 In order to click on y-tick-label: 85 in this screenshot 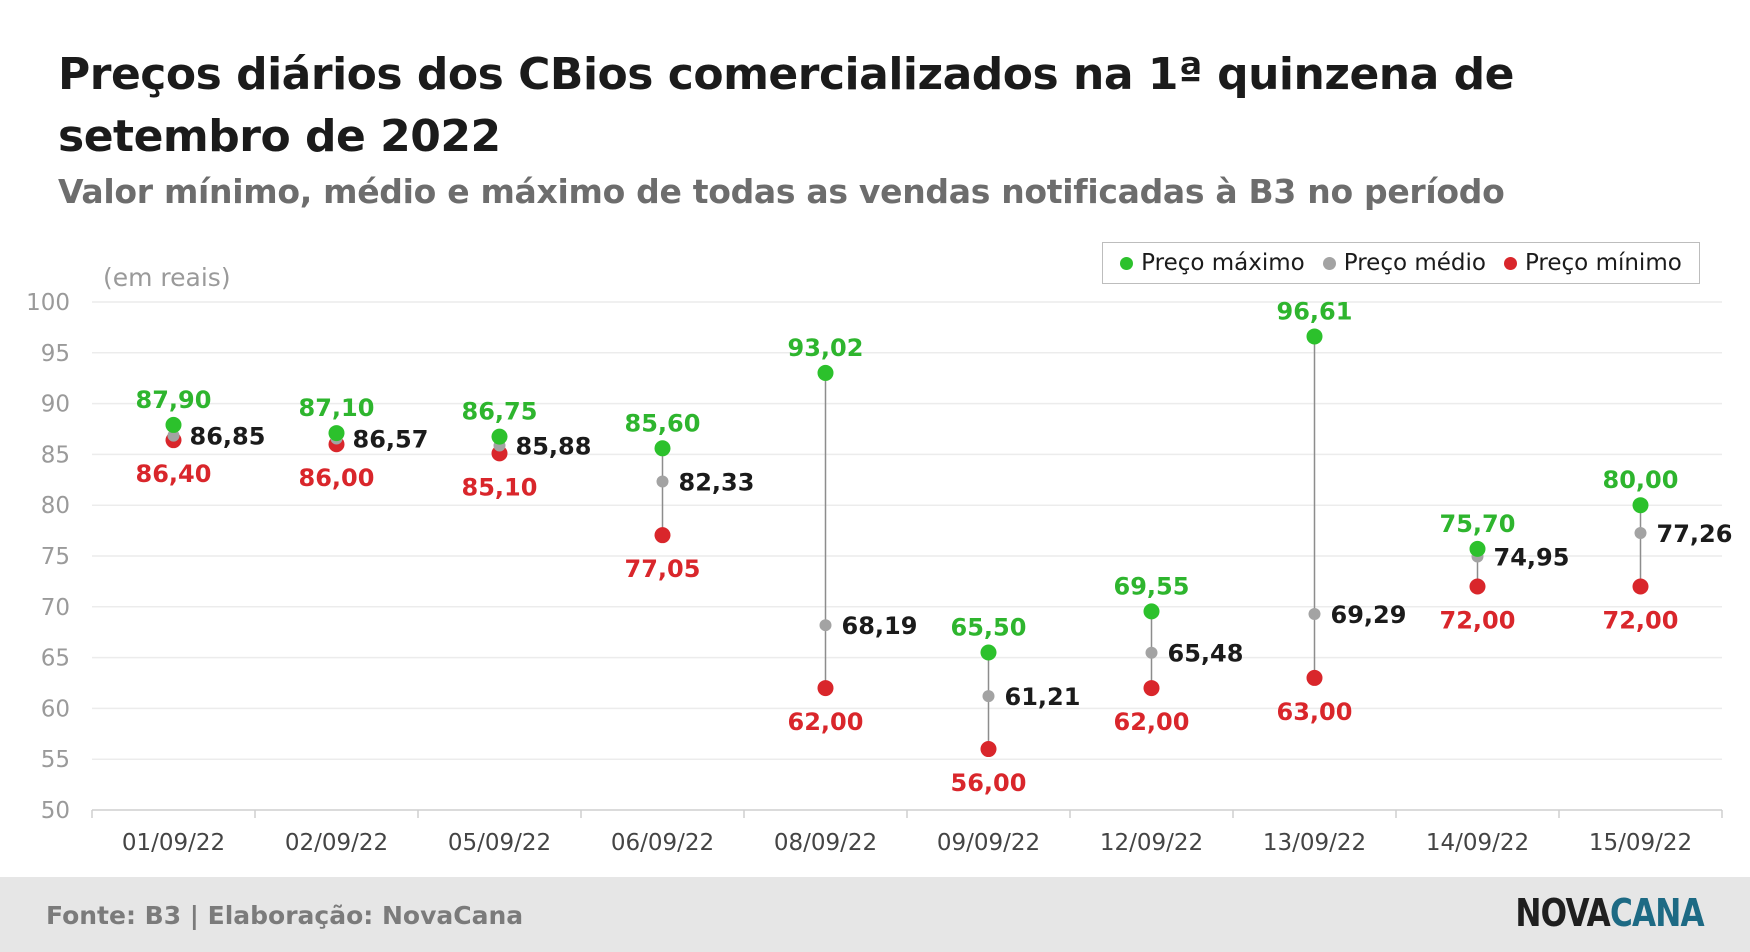, I will do `click(55, 455)`.